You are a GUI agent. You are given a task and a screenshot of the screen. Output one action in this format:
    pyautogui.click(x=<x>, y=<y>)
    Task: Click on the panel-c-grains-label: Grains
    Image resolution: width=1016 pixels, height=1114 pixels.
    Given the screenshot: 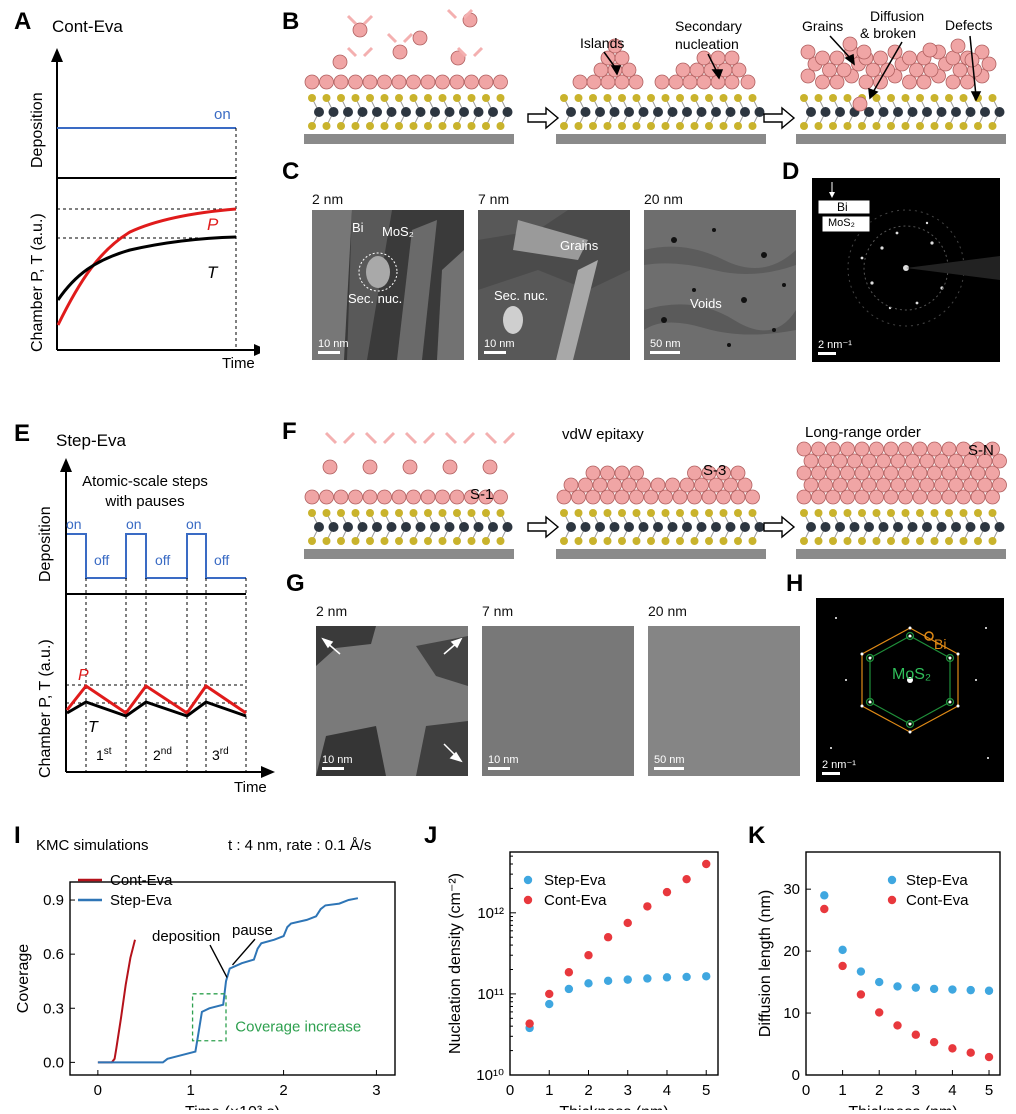 What is the action you would take?
    pyautogui.click(x=579, y=245)
    